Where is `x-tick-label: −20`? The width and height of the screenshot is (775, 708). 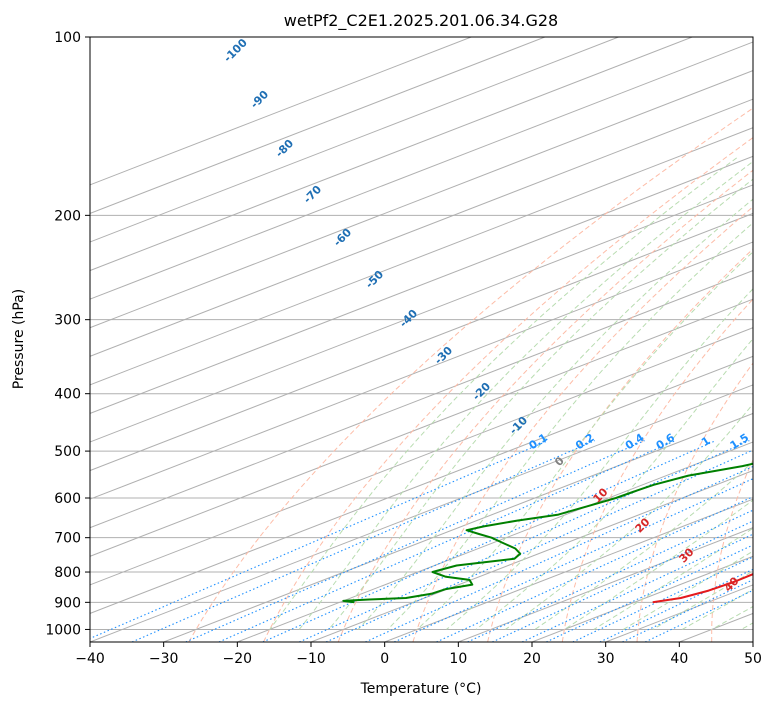
x-tick-label: −20 is located at coordinates (238, 659).